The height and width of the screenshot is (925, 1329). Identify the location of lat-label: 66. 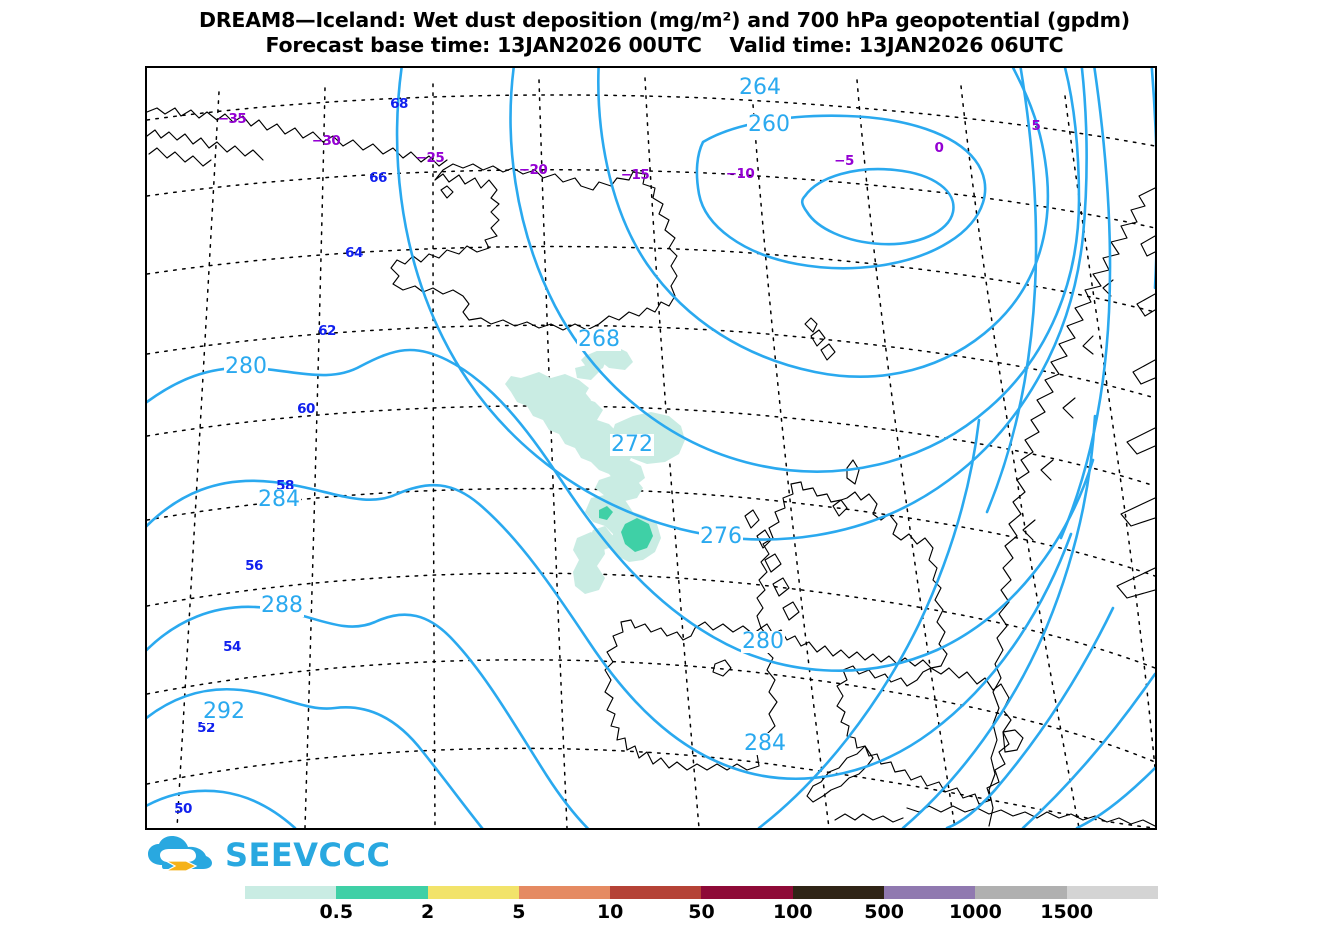
(378, 178).